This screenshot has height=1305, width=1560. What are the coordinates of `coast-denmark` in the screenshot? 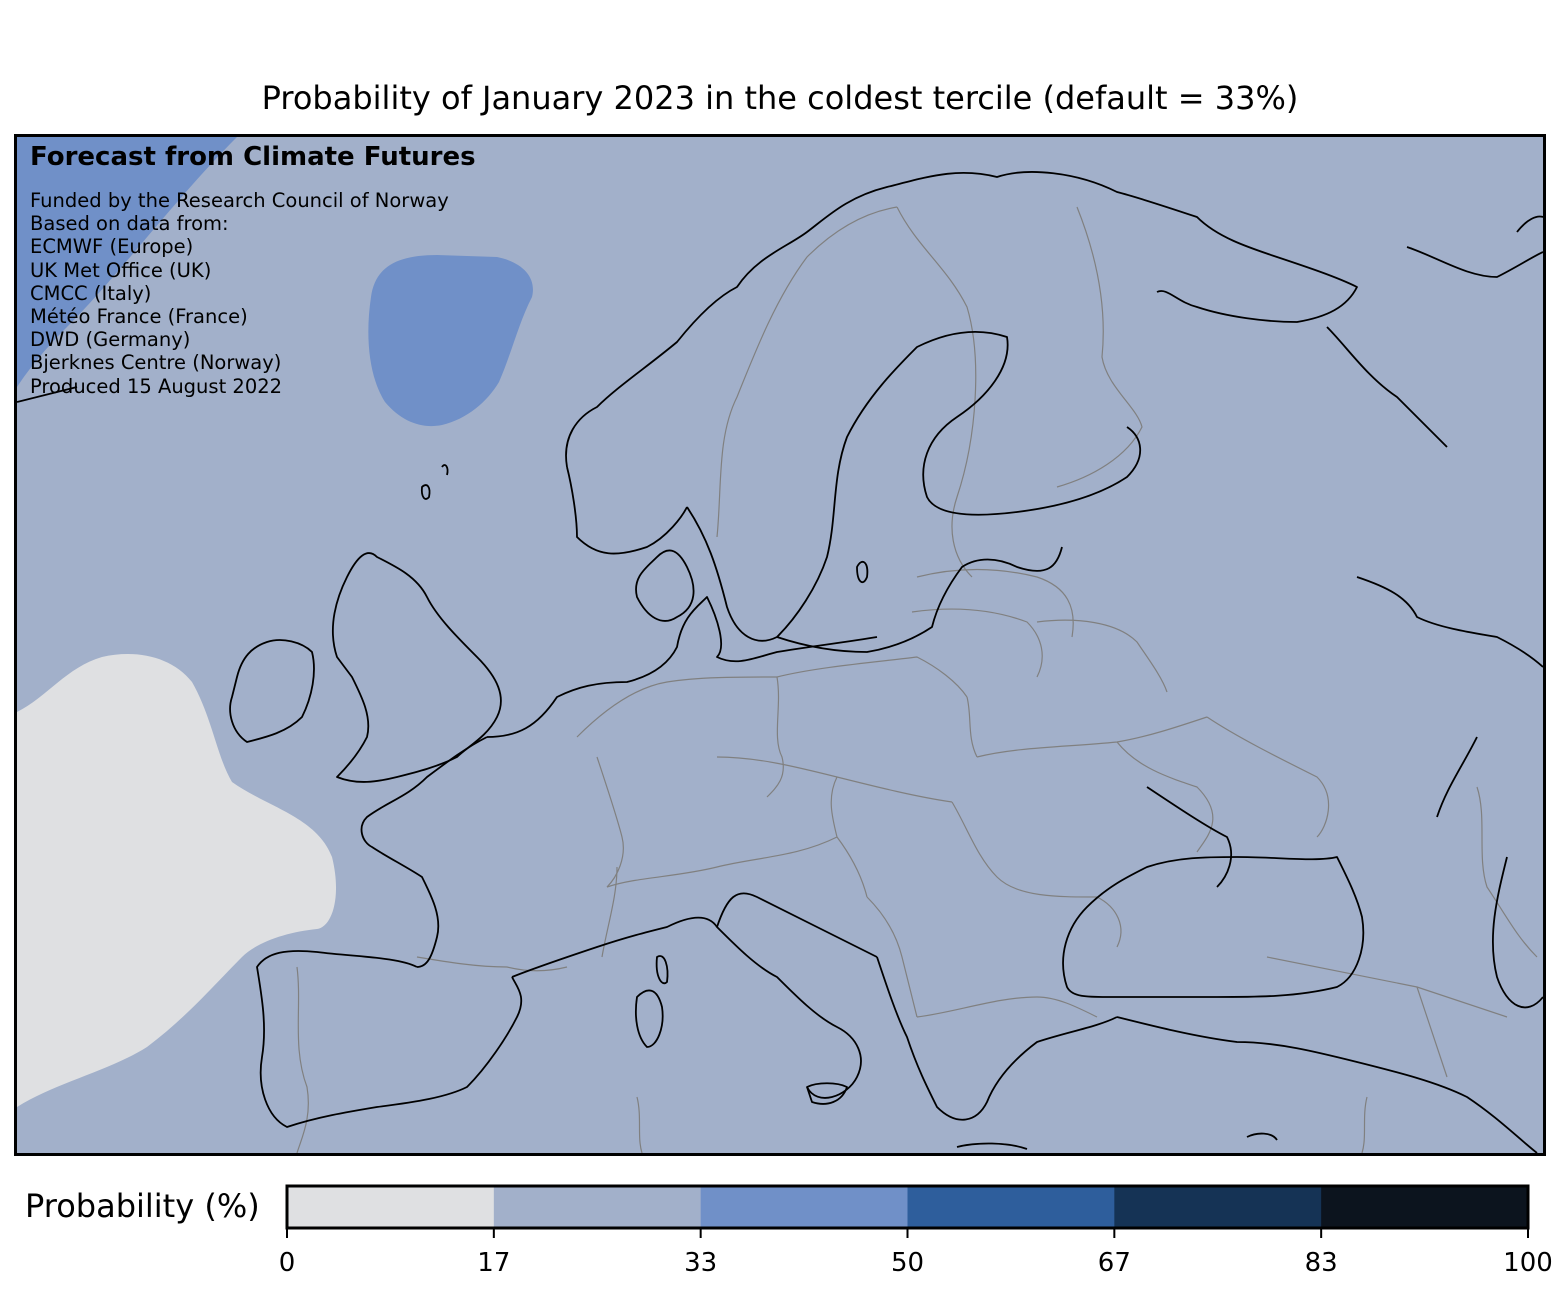 It's located at (665, 585).